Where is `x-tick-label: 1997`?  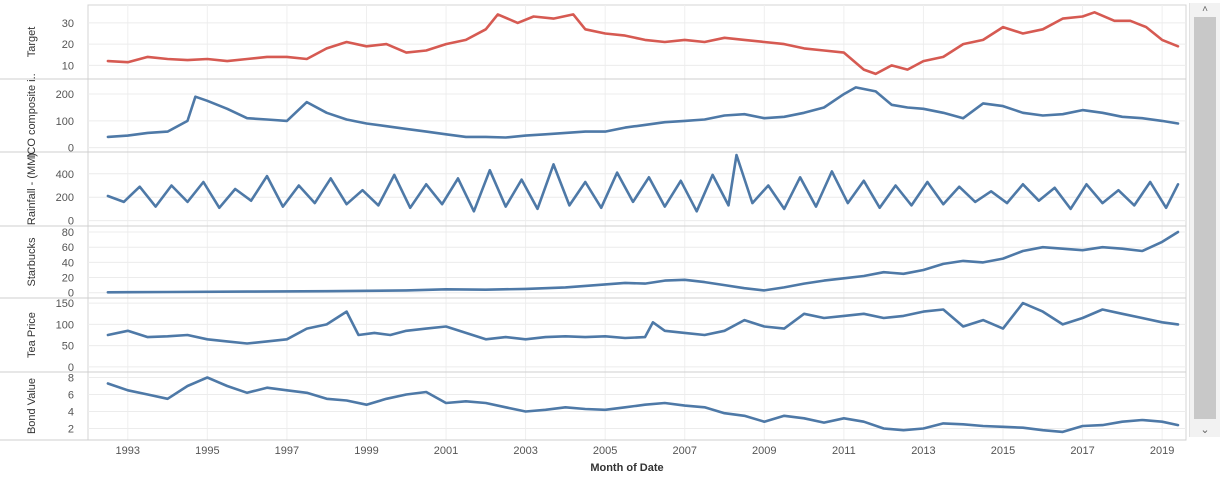 x-tick-label: 1997 is located at coordinates (287, 451).